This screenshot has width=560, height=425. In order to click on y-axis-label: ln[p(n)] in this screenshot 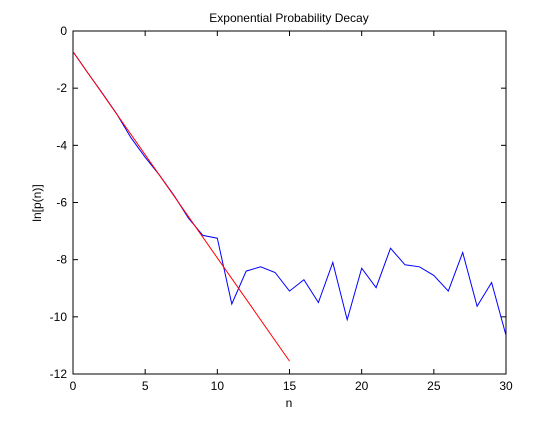, I will do `click(37, 202)`.